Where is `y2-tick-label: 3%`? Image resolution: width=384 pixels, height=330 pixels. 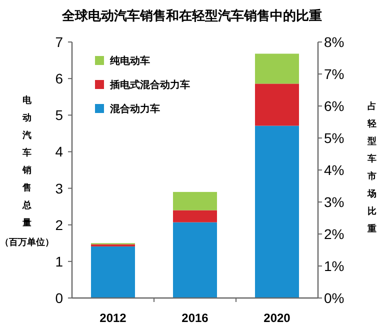
y2-tick-label: 3% is located at coordinates (334, 202).